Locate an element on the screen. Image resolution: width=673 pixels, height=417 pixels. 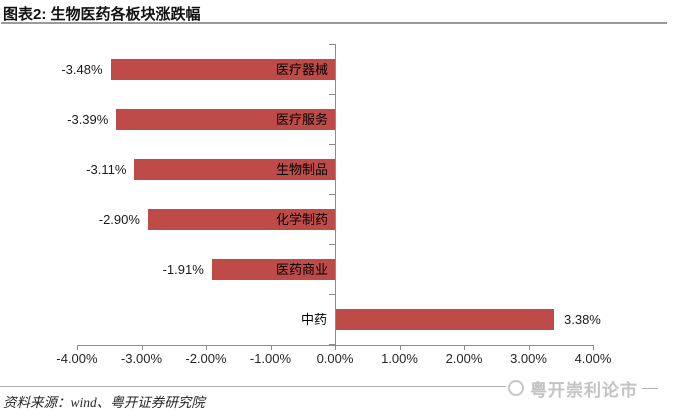
x-axis-tick-label: 4.00% is located at coordinates (593, 358).